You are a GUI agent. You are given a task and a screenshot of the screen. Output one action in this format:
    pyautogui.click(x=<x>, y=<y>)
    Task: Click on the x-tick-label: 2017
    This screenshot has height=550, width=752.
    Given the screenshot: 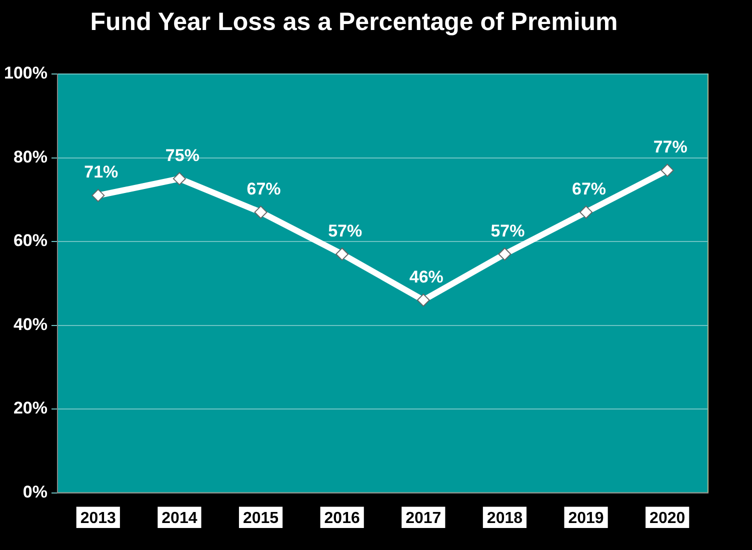 What is the action you would take?
    pyautogui.click(x=424, y=518)
    